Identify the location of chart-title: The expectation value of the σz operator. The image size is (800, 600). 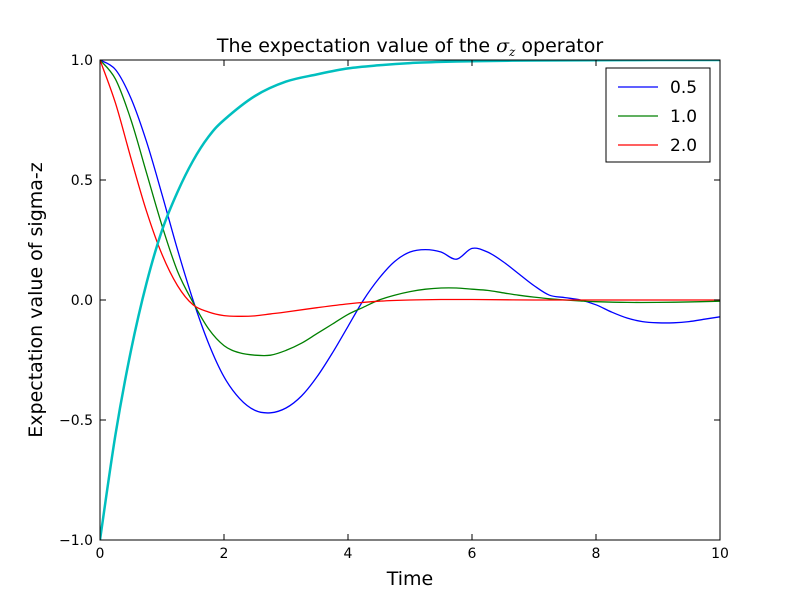
(409, 47).